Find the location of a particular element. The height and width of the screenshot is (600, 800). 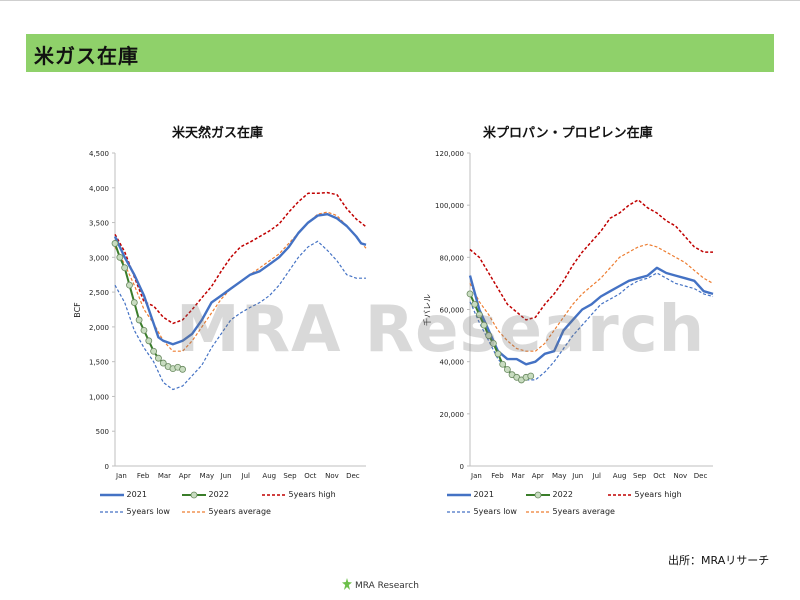

series-line-5years-average-prop is located at coordinates (591, 297).